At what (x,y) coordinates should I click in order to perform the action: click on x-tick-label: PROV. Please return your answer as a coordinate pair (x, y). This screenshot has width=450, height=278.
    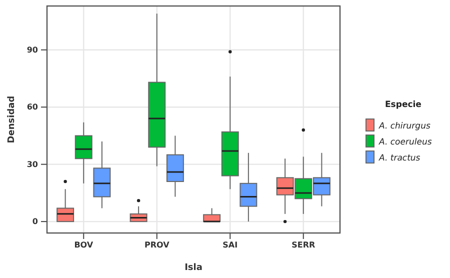
    Looking at the image, I should click on (157, 245).